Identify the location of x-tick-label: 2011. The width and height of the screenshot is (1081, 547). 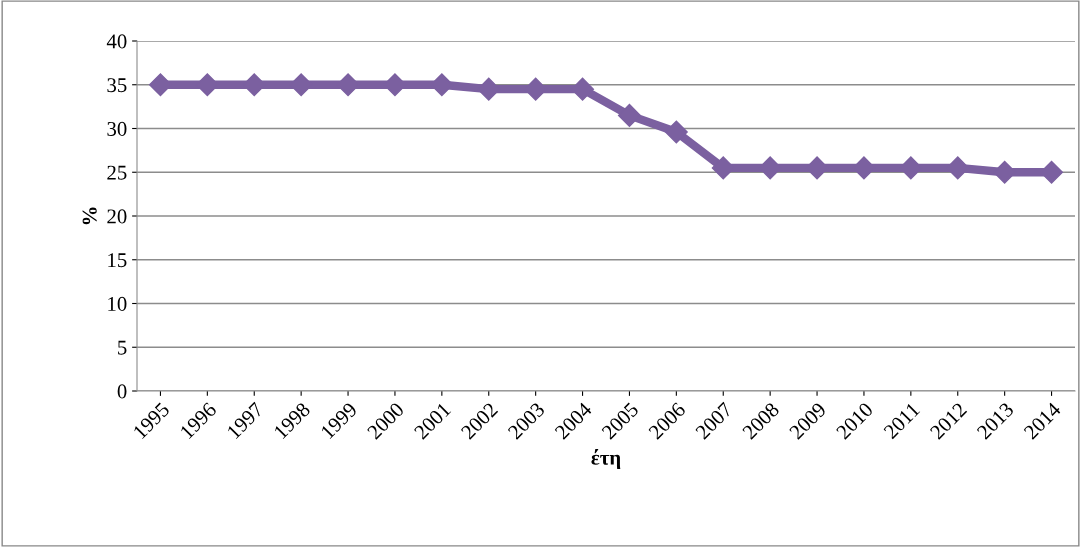
(902, 421).